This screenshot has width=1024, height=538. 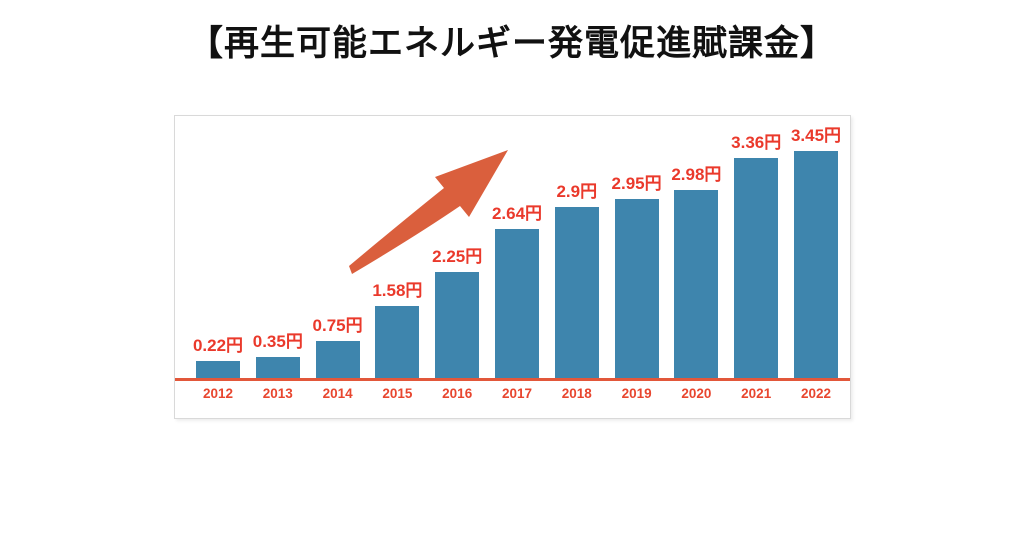 What do you see at coordinates (696, 393) in the screenshot?
I see `x-tick-label: 2020` at bounding box center [696, 393].